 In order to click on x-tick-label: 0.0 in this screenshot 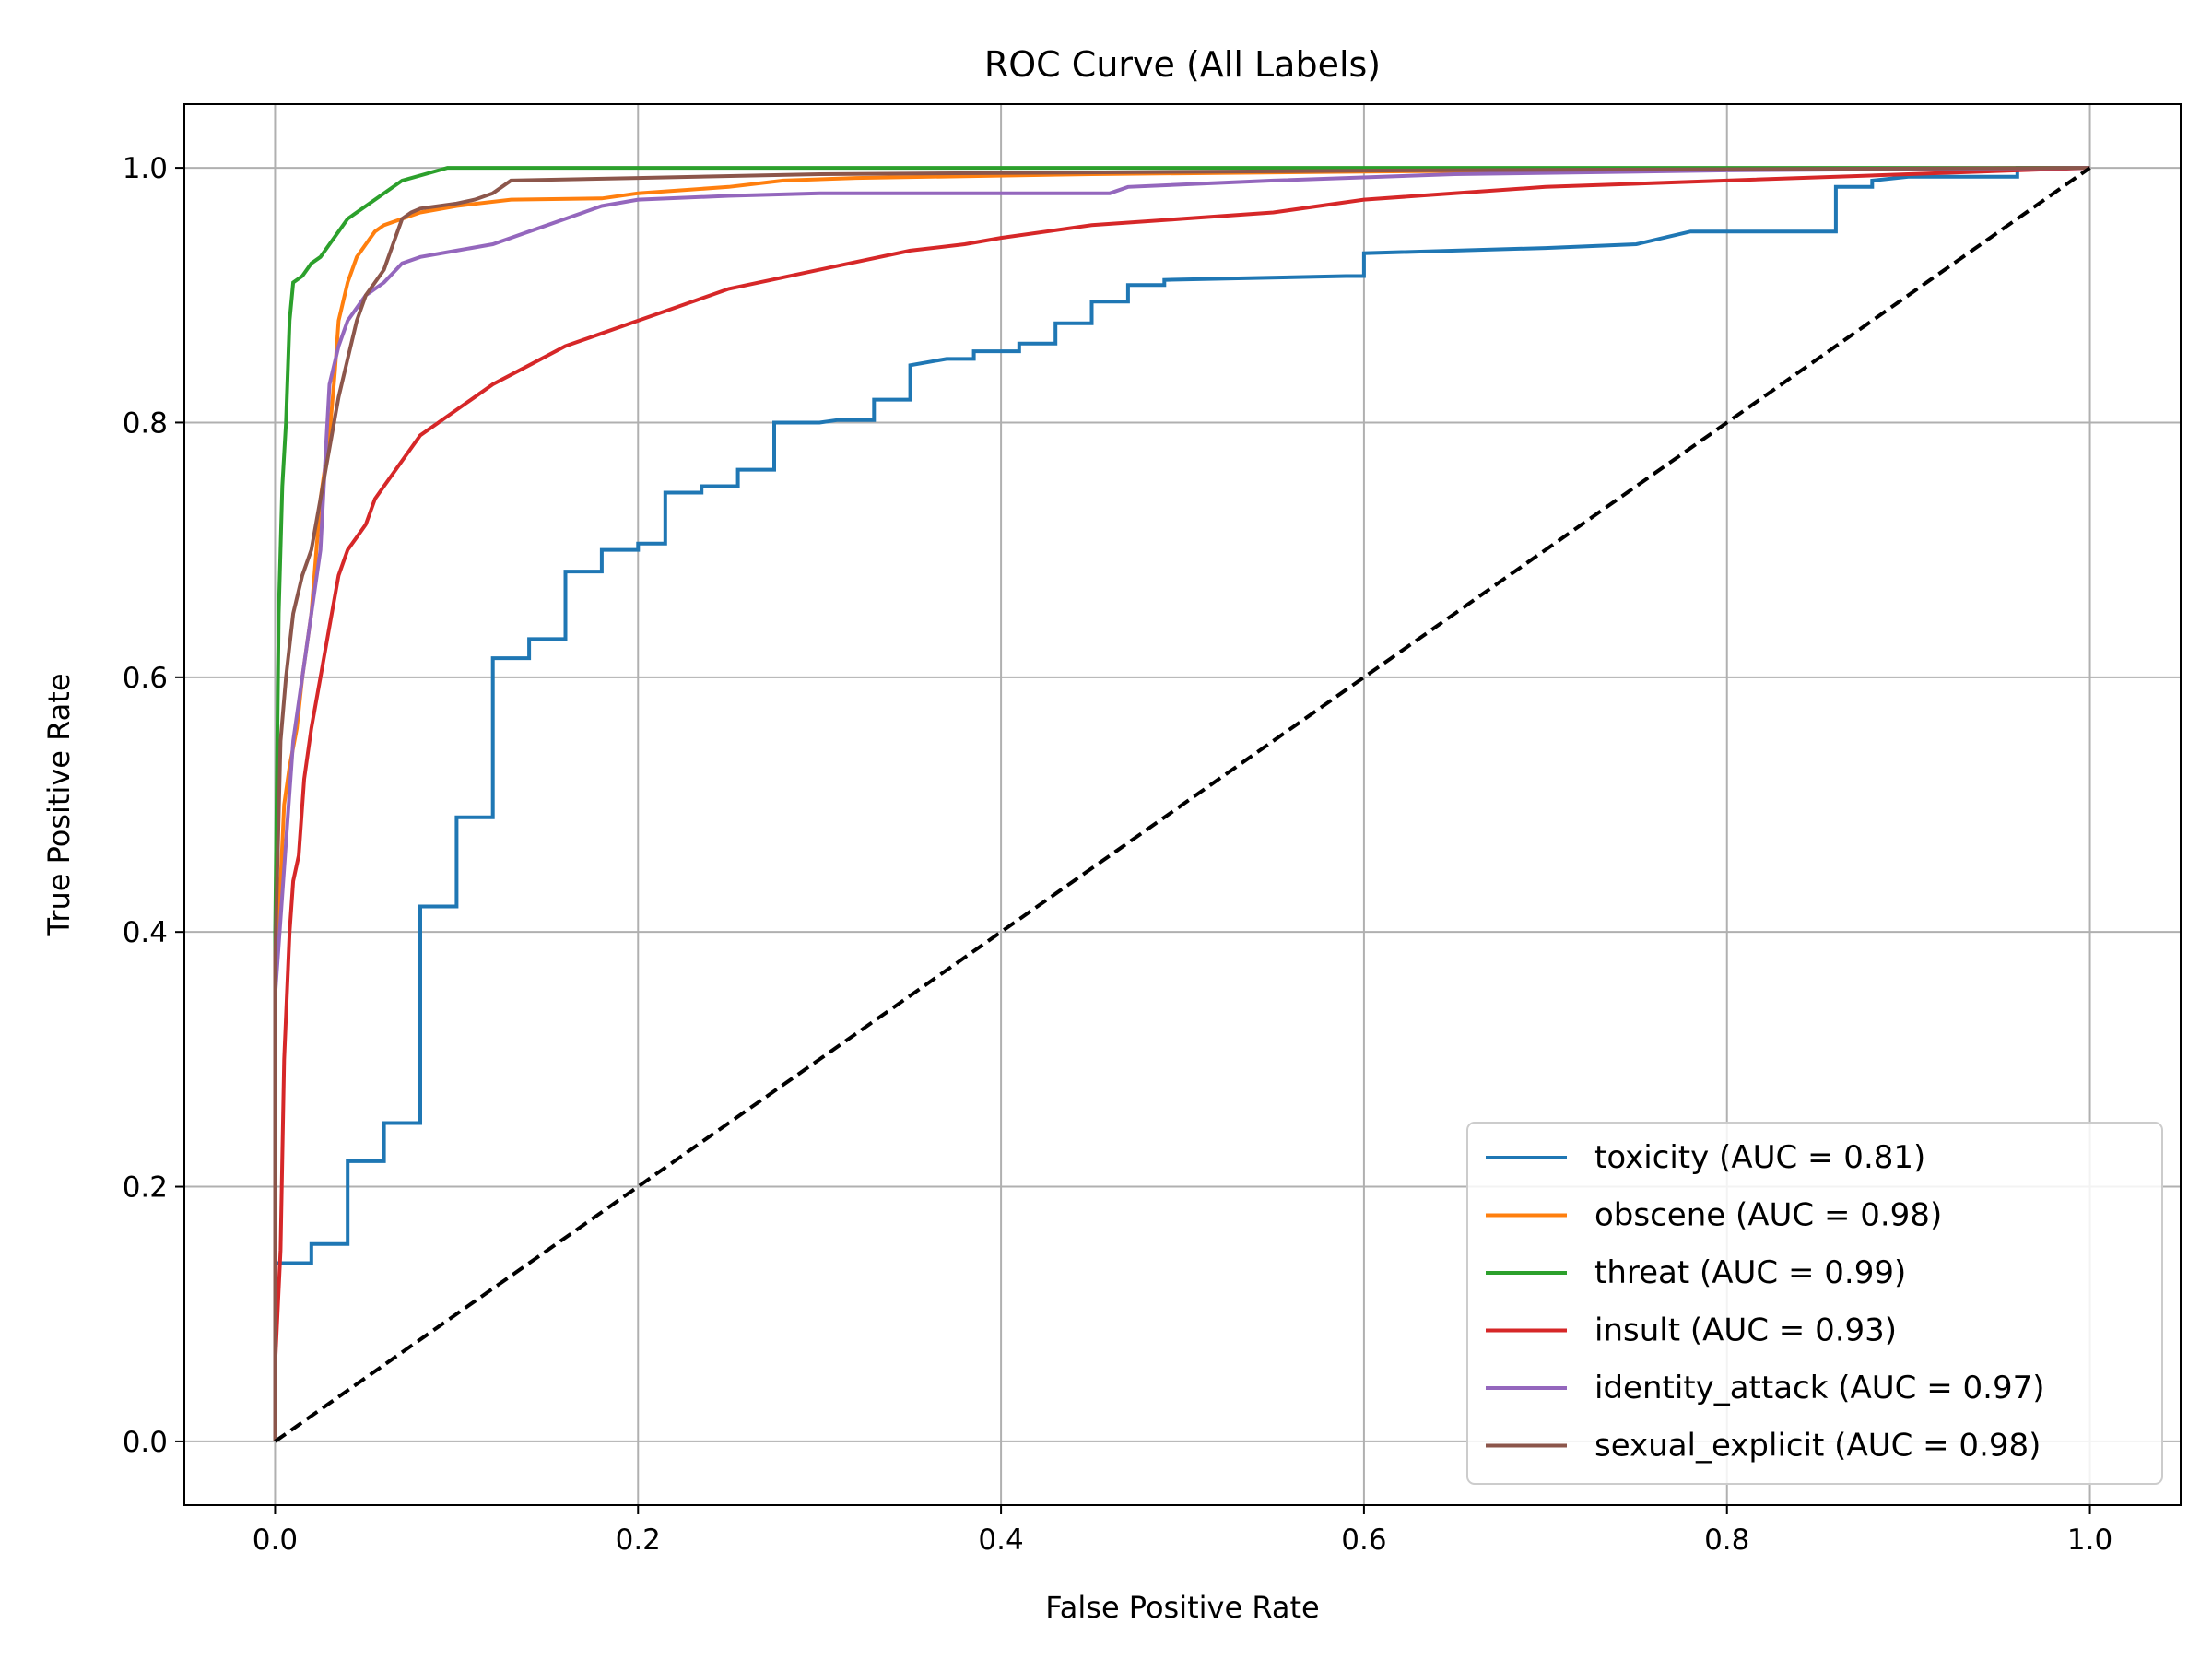, I will do `click(275, 1540)`.